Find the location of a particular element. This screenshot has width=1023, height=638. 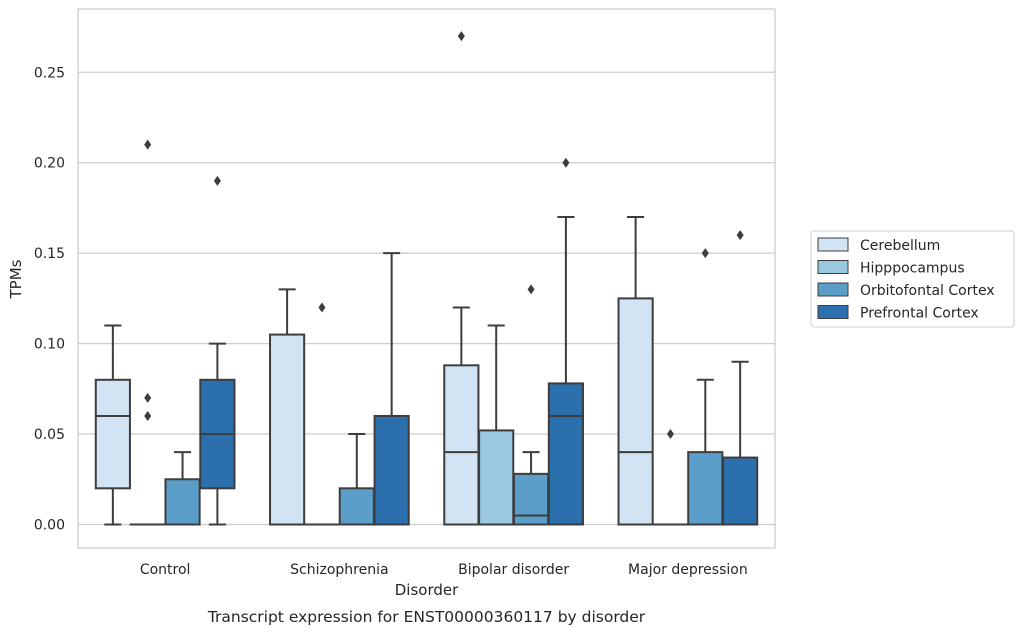

legend-label: Prefrontal Cortex is located at coordinates (919, 314).